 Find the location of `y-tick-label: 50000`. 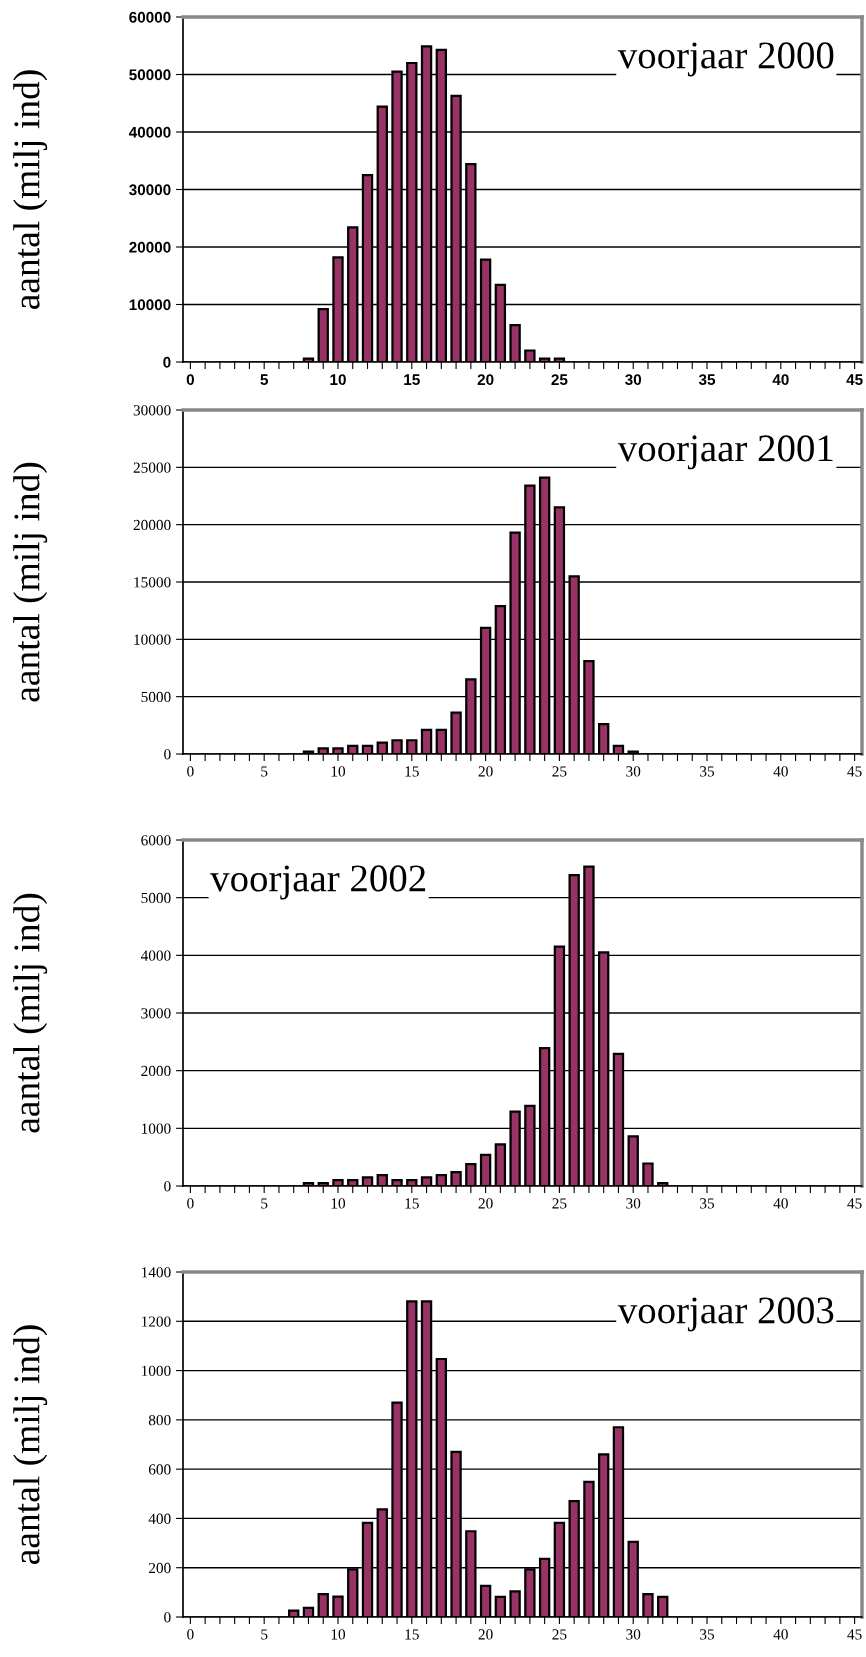

y-tick-label: 50000 is located at coordinates (150, 75).